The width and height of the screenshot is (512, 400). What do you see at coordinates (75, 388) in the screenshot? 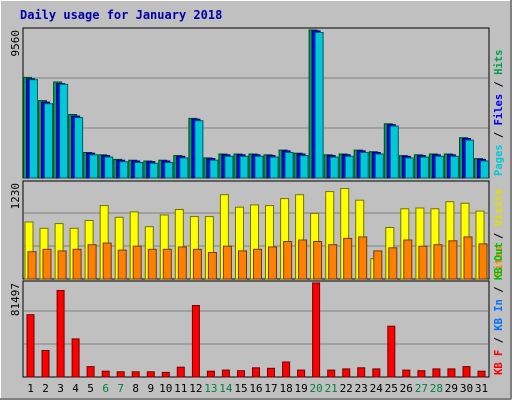
I see `x-tick-label-day-4: 4` at bounding box center [75, 388].